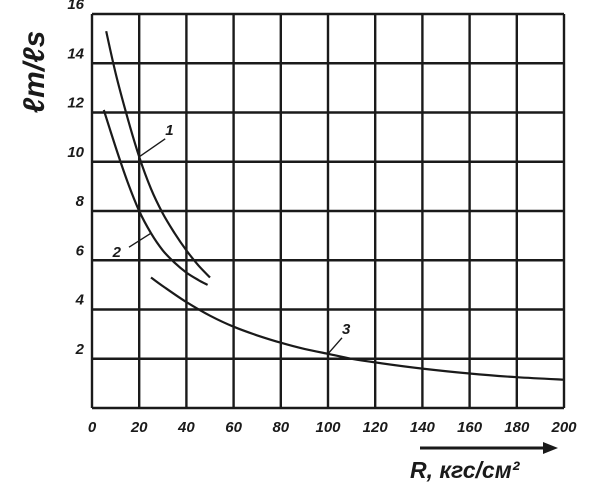  Describe the element at coordinates (328, 427) in the screenshot. I see `x-tick-label: 100` at that location.